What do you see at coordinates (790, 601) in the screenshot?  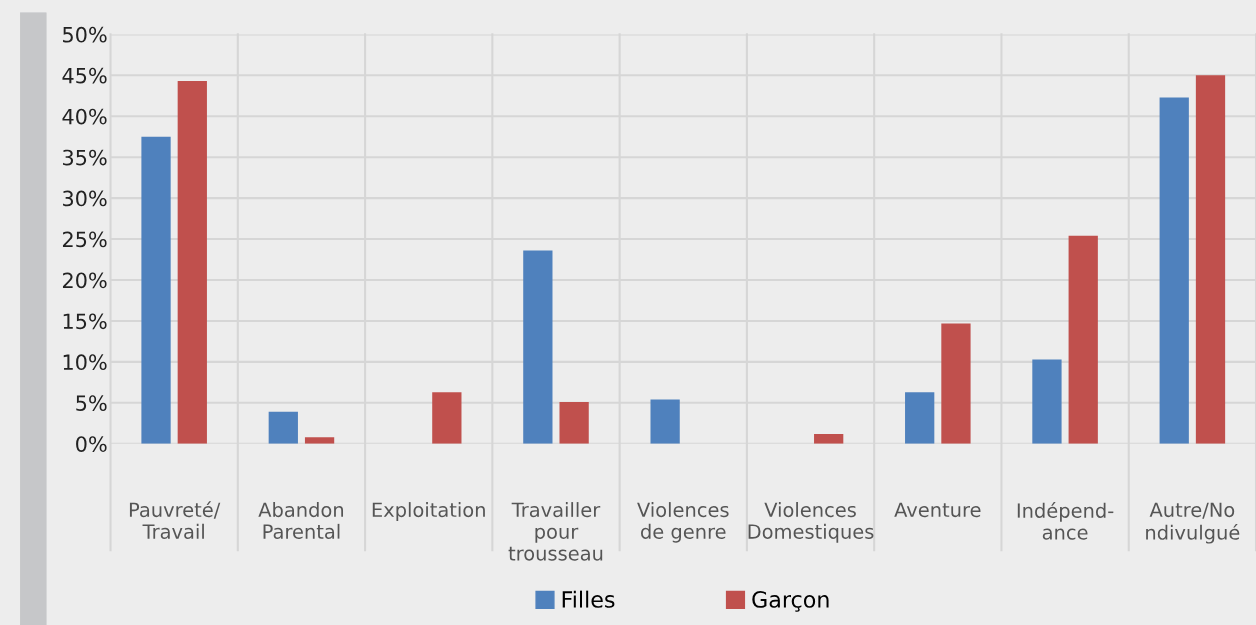 I see `legend-label: Garçon` at bounding box center [790, 601].